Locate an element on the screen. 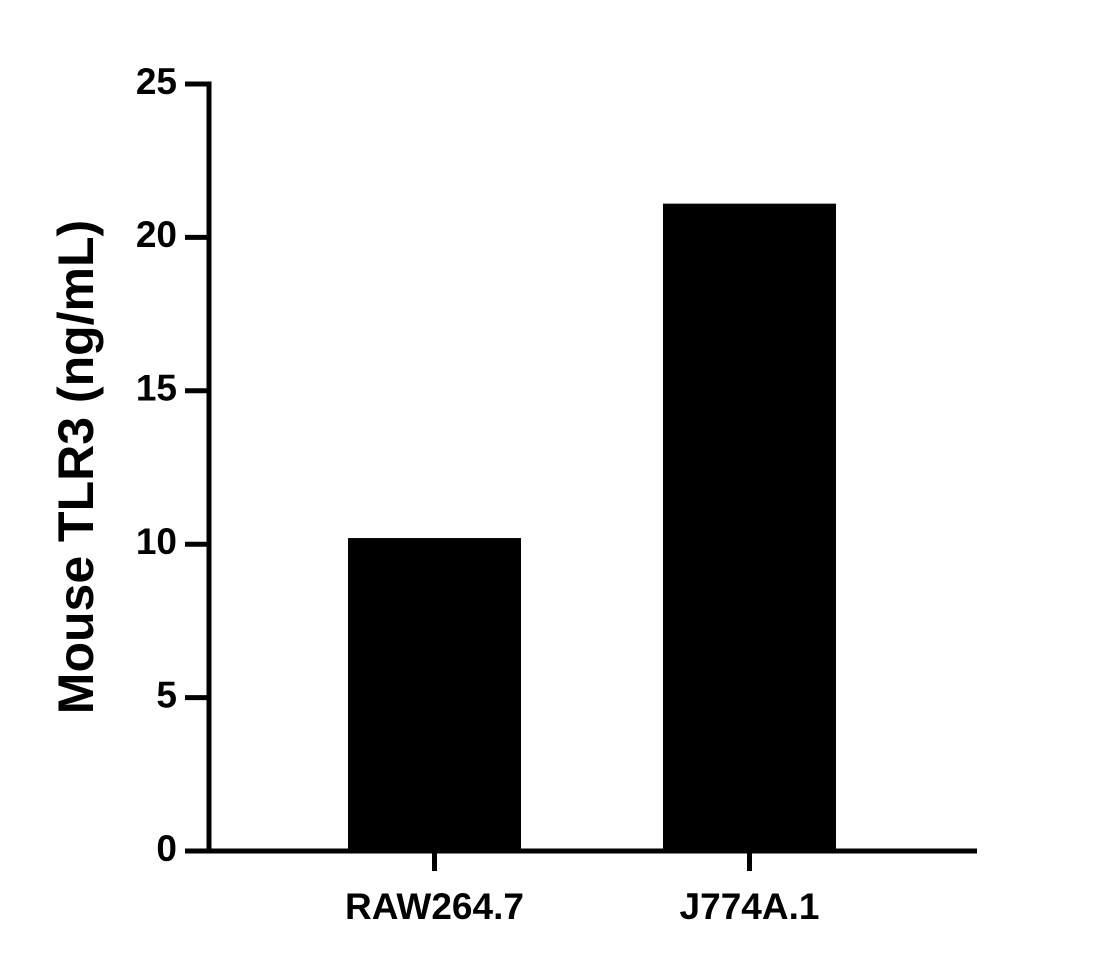  x-tick-label: J774A.1 is located at coordinates (750, 906).